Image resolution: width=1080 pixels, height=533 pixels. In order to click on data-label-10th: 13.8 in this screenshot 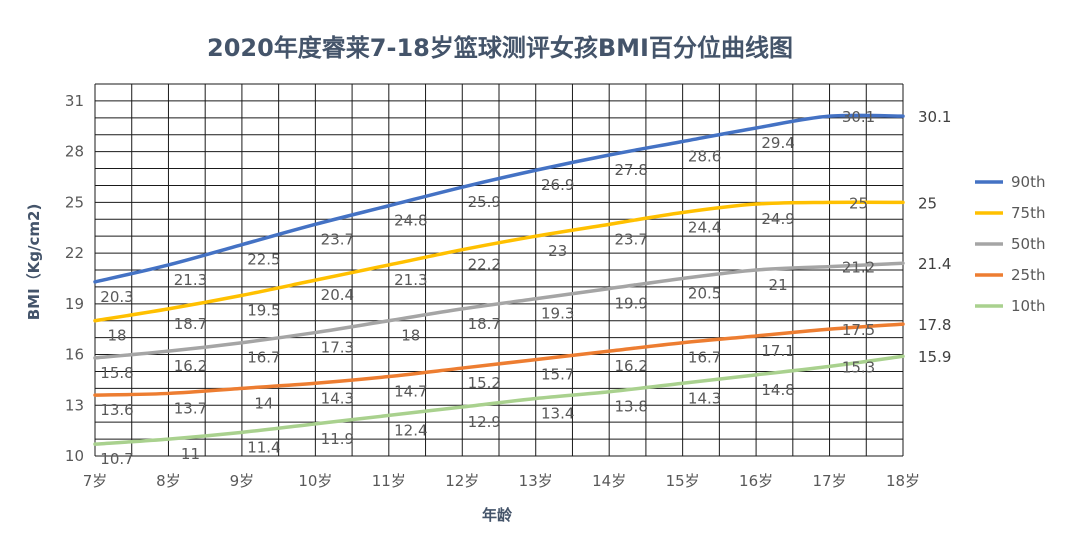, I will do `click(630, 407)`.